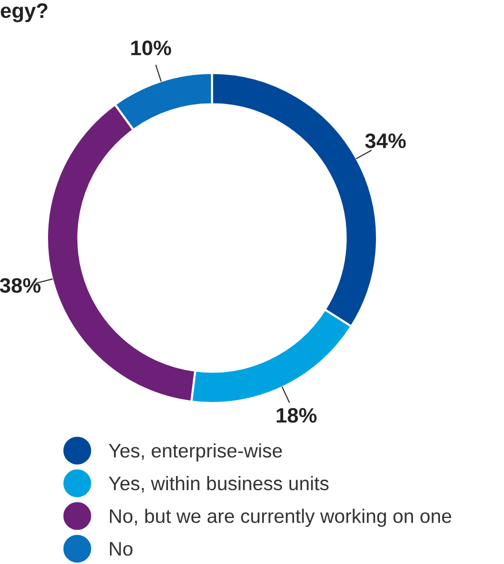  What do you see at coordinates (195, 452) in the screenshot?
I see `legend-label: Yes, enterprise-wise` at bounding box center [195, 452].